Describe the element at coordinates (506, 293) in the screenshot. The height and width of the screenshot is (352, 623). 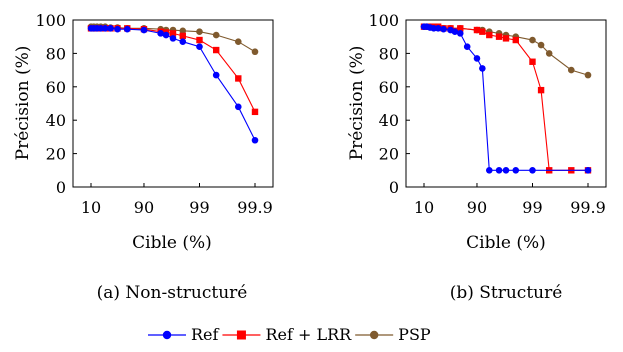
I see `chart-caption: (b) Structuré` at that location.